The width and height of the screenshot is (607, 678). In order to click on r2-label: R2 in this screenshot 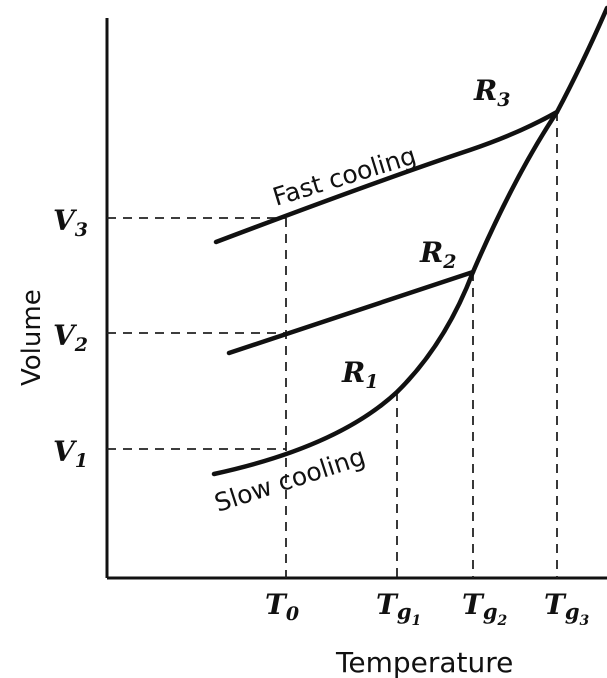, I will do `click(438, 254)`.